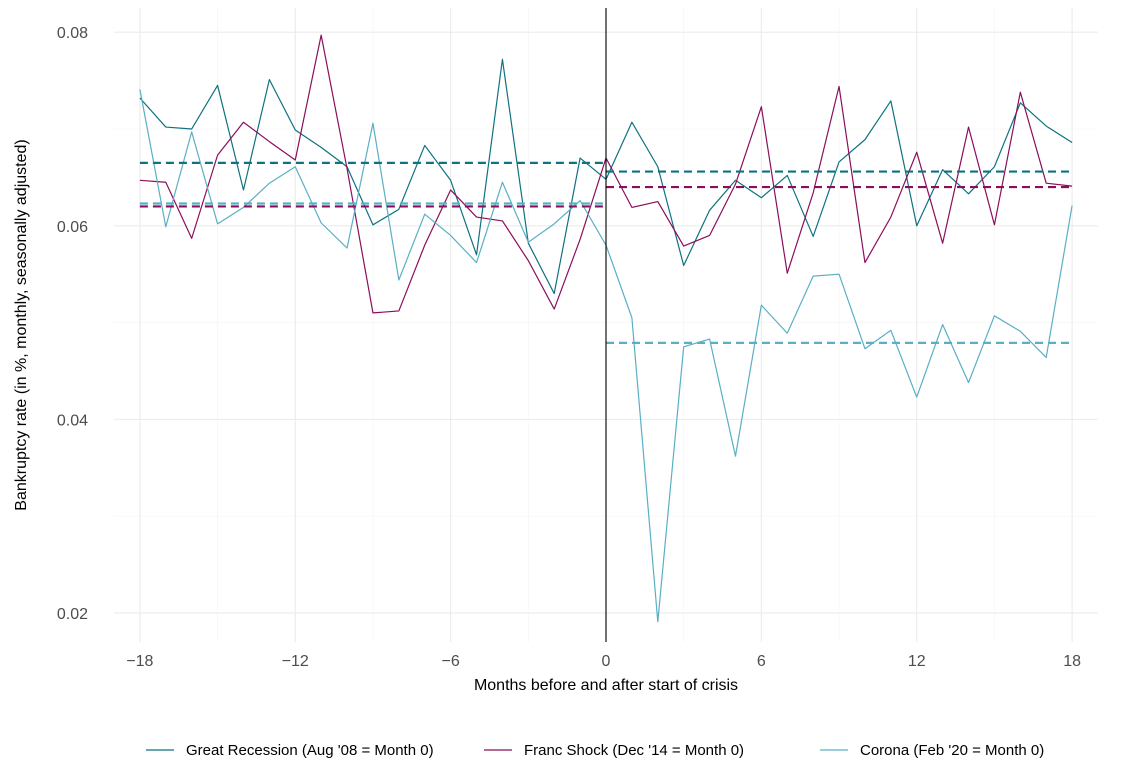  Describe the element at coordinates (1072, 661) in the screenshot. I see `x-tick-label: 18` at that location.